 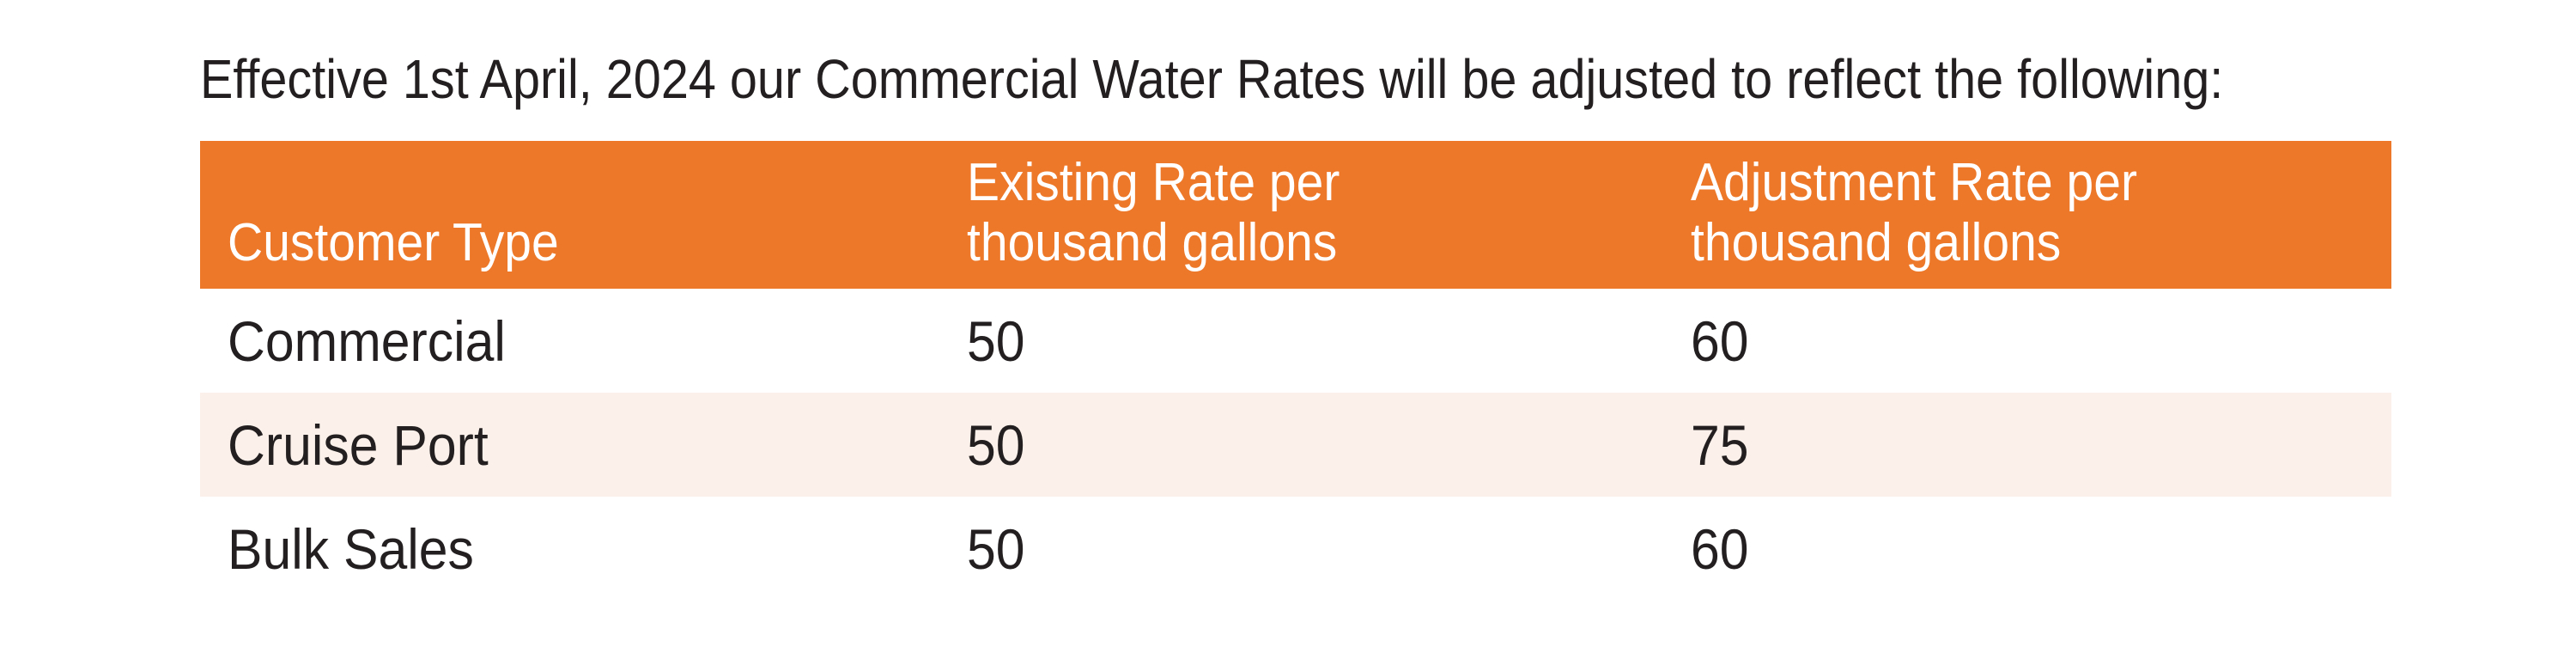 What do you see at coordinates (358, 444) in the screenshot?
I see `customer-type-cell: Cruise Port` at bounding box center [358, 444].